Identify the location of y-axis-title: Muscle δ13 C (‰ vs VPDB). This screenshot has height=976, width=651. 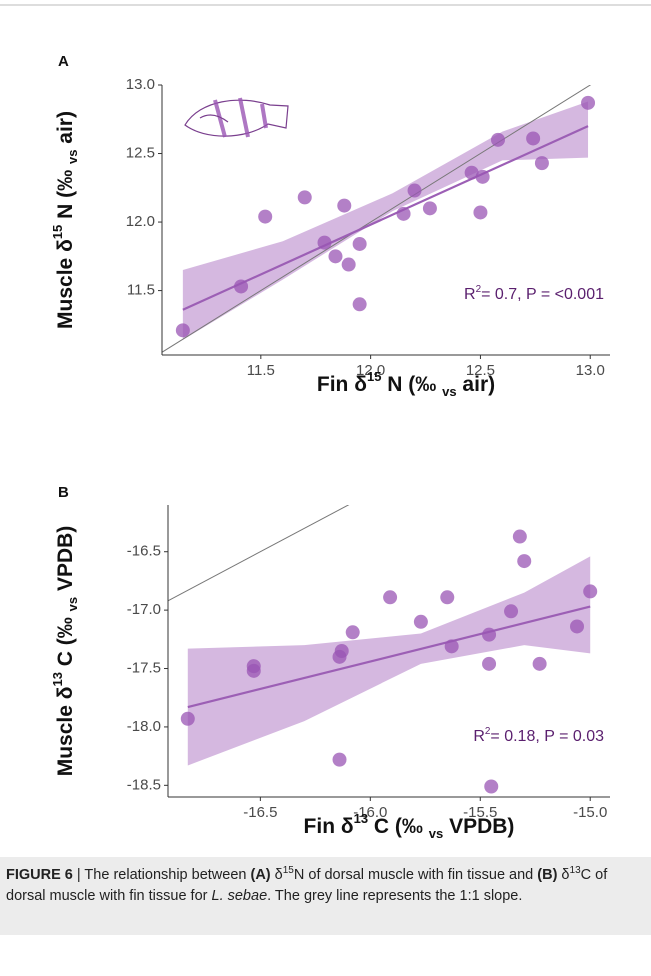
(65, 651).